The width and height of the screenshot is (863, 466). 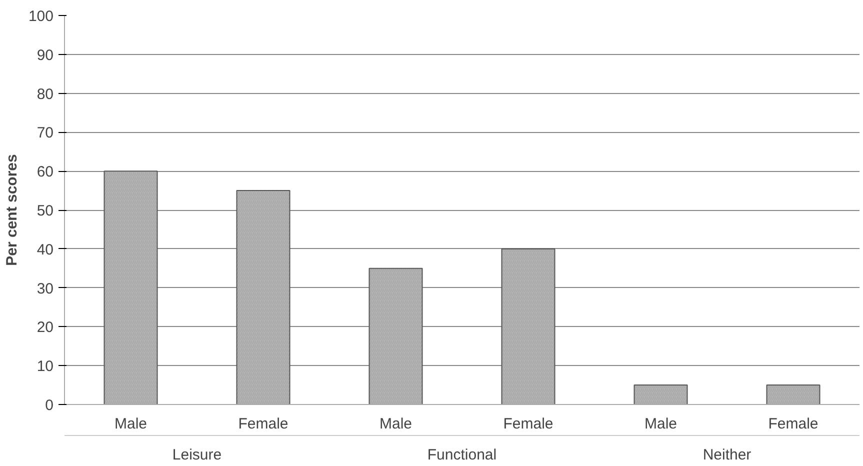 What do you see at coordinates (45, 133) in the screenshot?
I see `y-tick-label: 70` at bounding box center [45, 133].